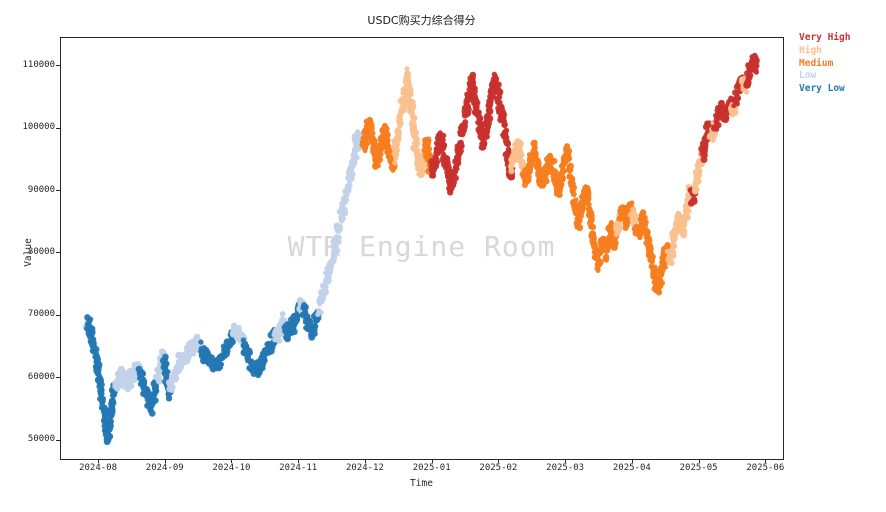  I want to click on y-tick-label: 90000, so click(41, 189).